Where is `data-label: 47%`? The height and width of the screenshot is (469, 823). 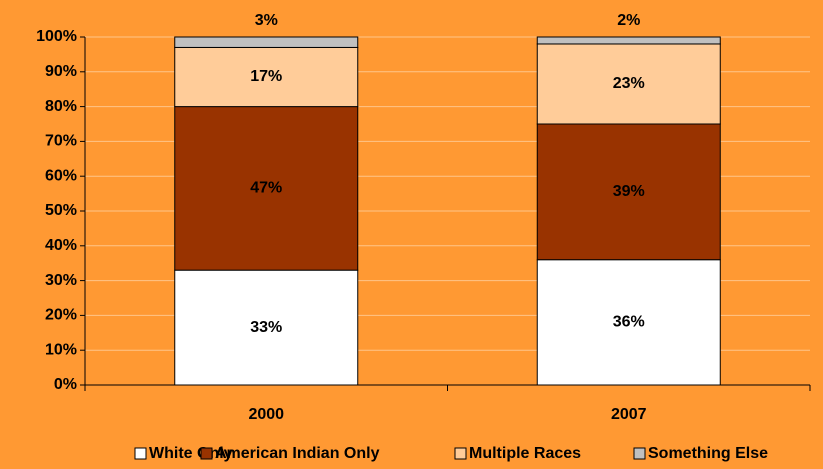
data-label: 47% is located at coordinates (266, 188).